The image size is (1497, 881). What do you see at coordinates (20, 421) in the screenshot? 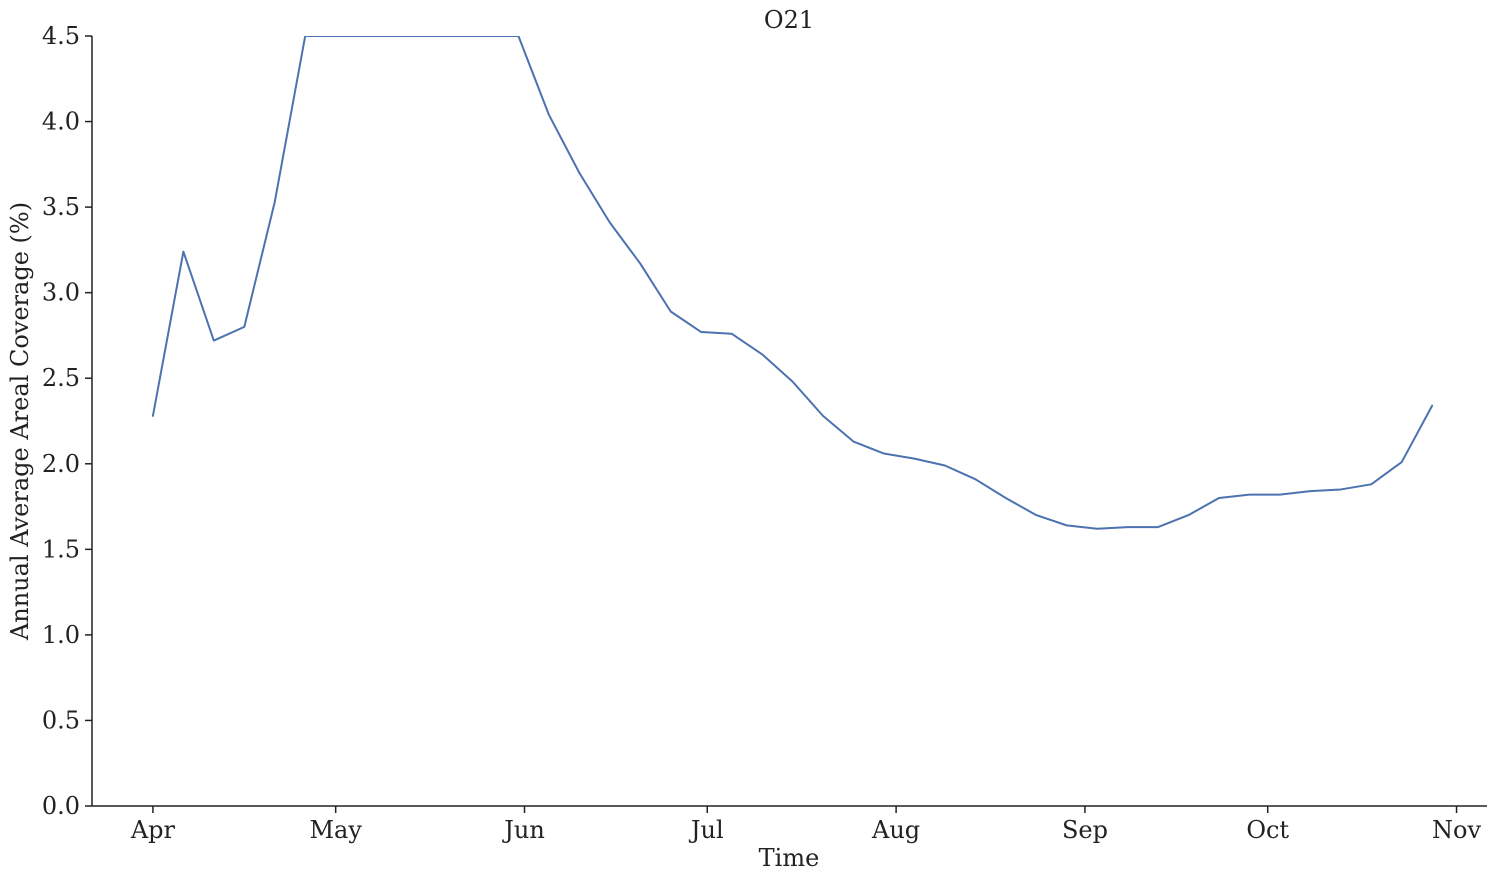
I see `y-axis-label: Annual Average Areal Coverage (%)` at bounding box center [20, 421].